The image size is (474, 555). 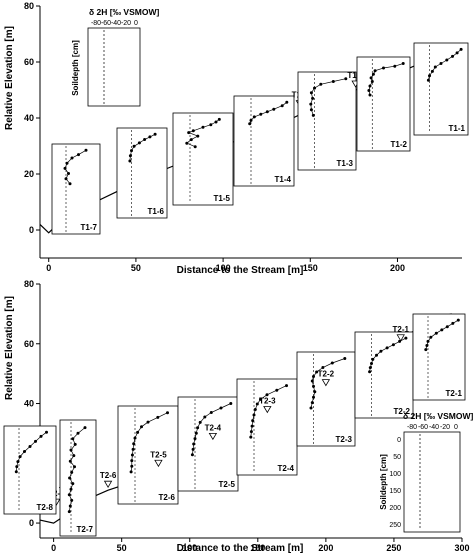 What do you see at coordinates (29, 118) in the screenshot?
I see `y-tick-label: 40` at bounding box center [29, 118].